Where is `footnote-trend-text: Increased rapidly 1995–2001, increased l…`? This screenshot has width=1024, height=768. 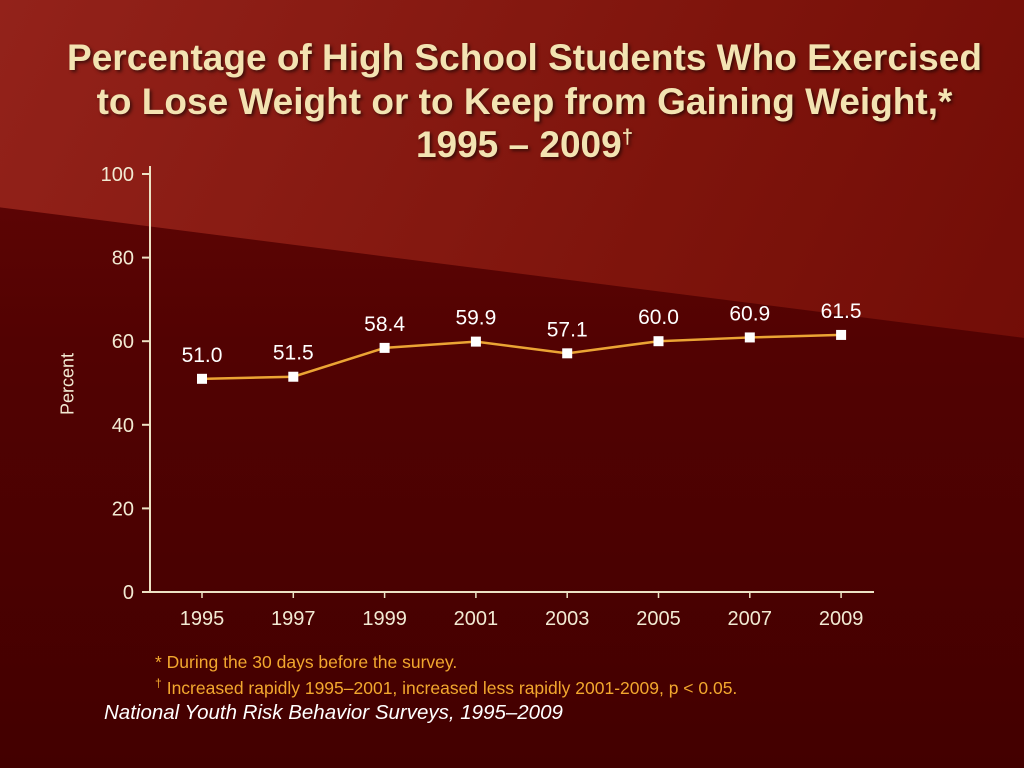
footnote-trend-text: Increased rapidly 1995–2001, increased l… is located at coordinates (452, 687).